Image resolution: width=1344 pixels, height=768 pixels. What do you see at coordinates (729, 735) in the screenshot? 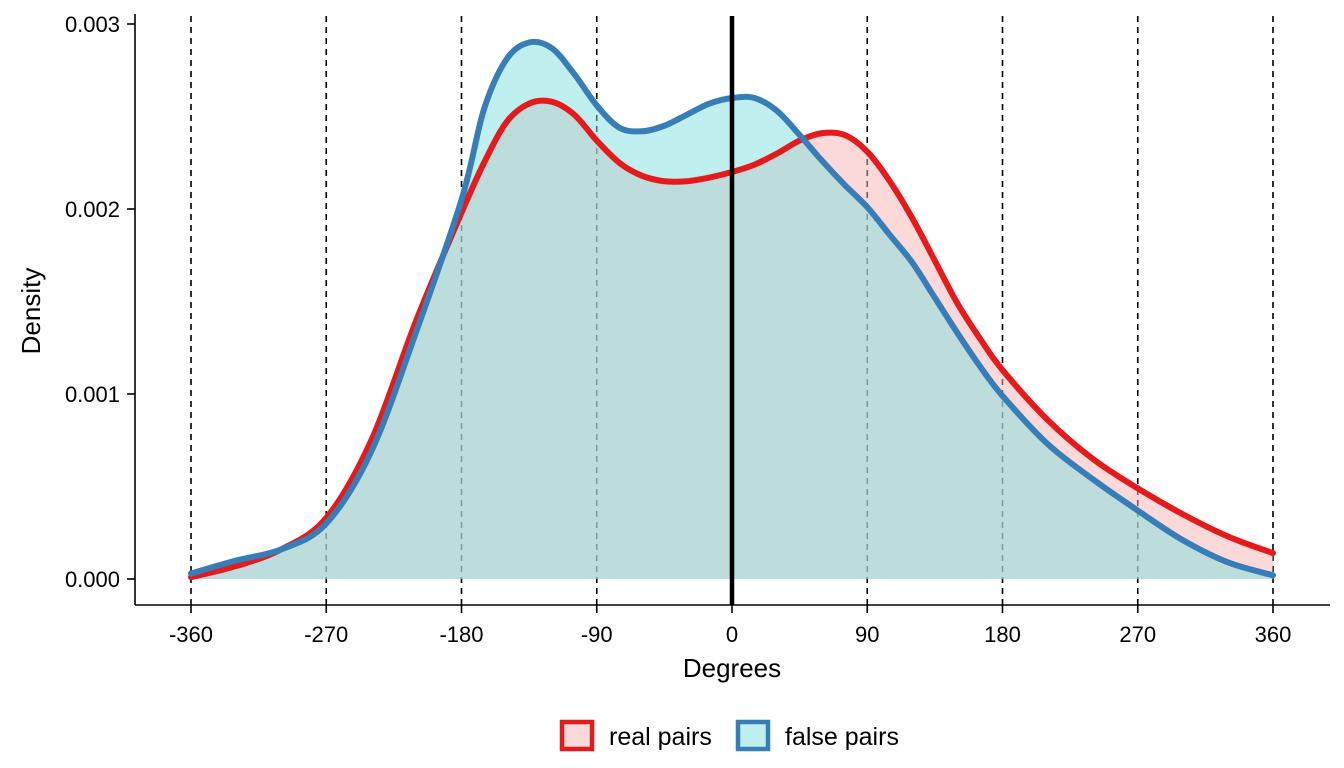
I see `legend: real pairs false pairs` at bounding box center [729, 735].